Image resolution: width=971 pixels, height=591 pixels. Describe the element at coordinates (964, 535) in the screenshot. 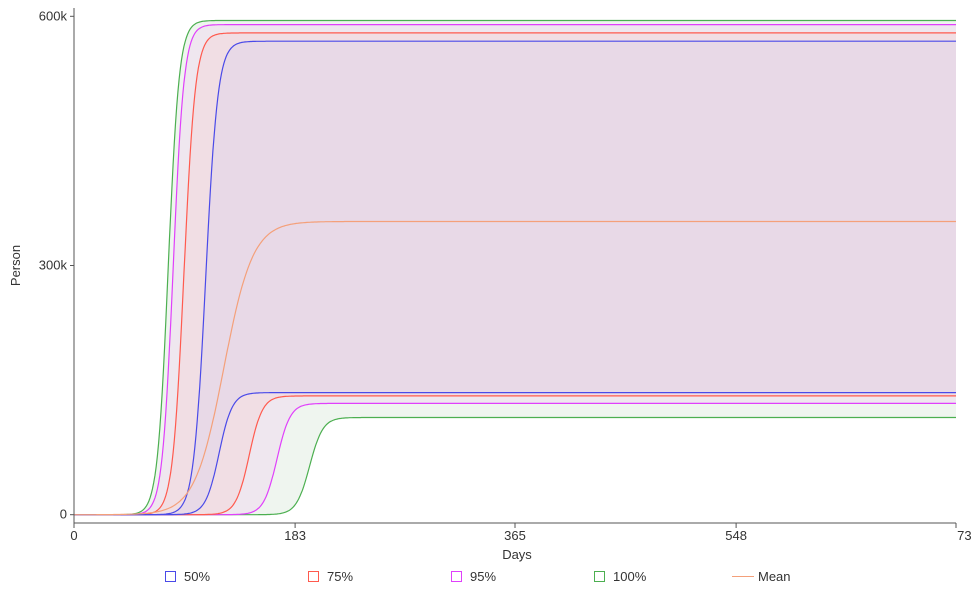

I see `x-tick-label: 730` at that location.